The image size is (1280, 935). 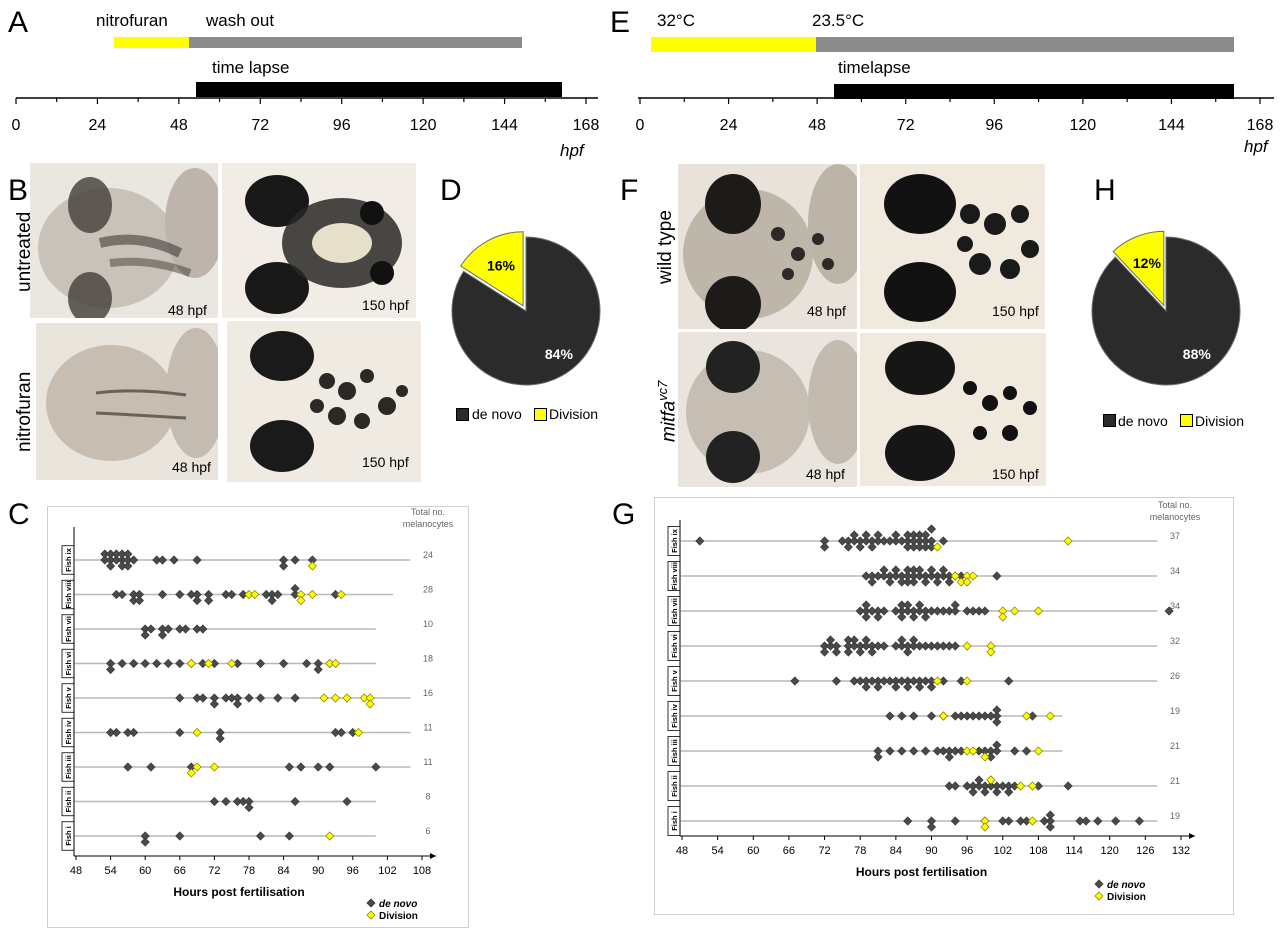 What do you see at coordinates (1038, 851) in the screenshot?
I see `chart-g-x-tick-label: 108` at bounding box center [1038, 851].